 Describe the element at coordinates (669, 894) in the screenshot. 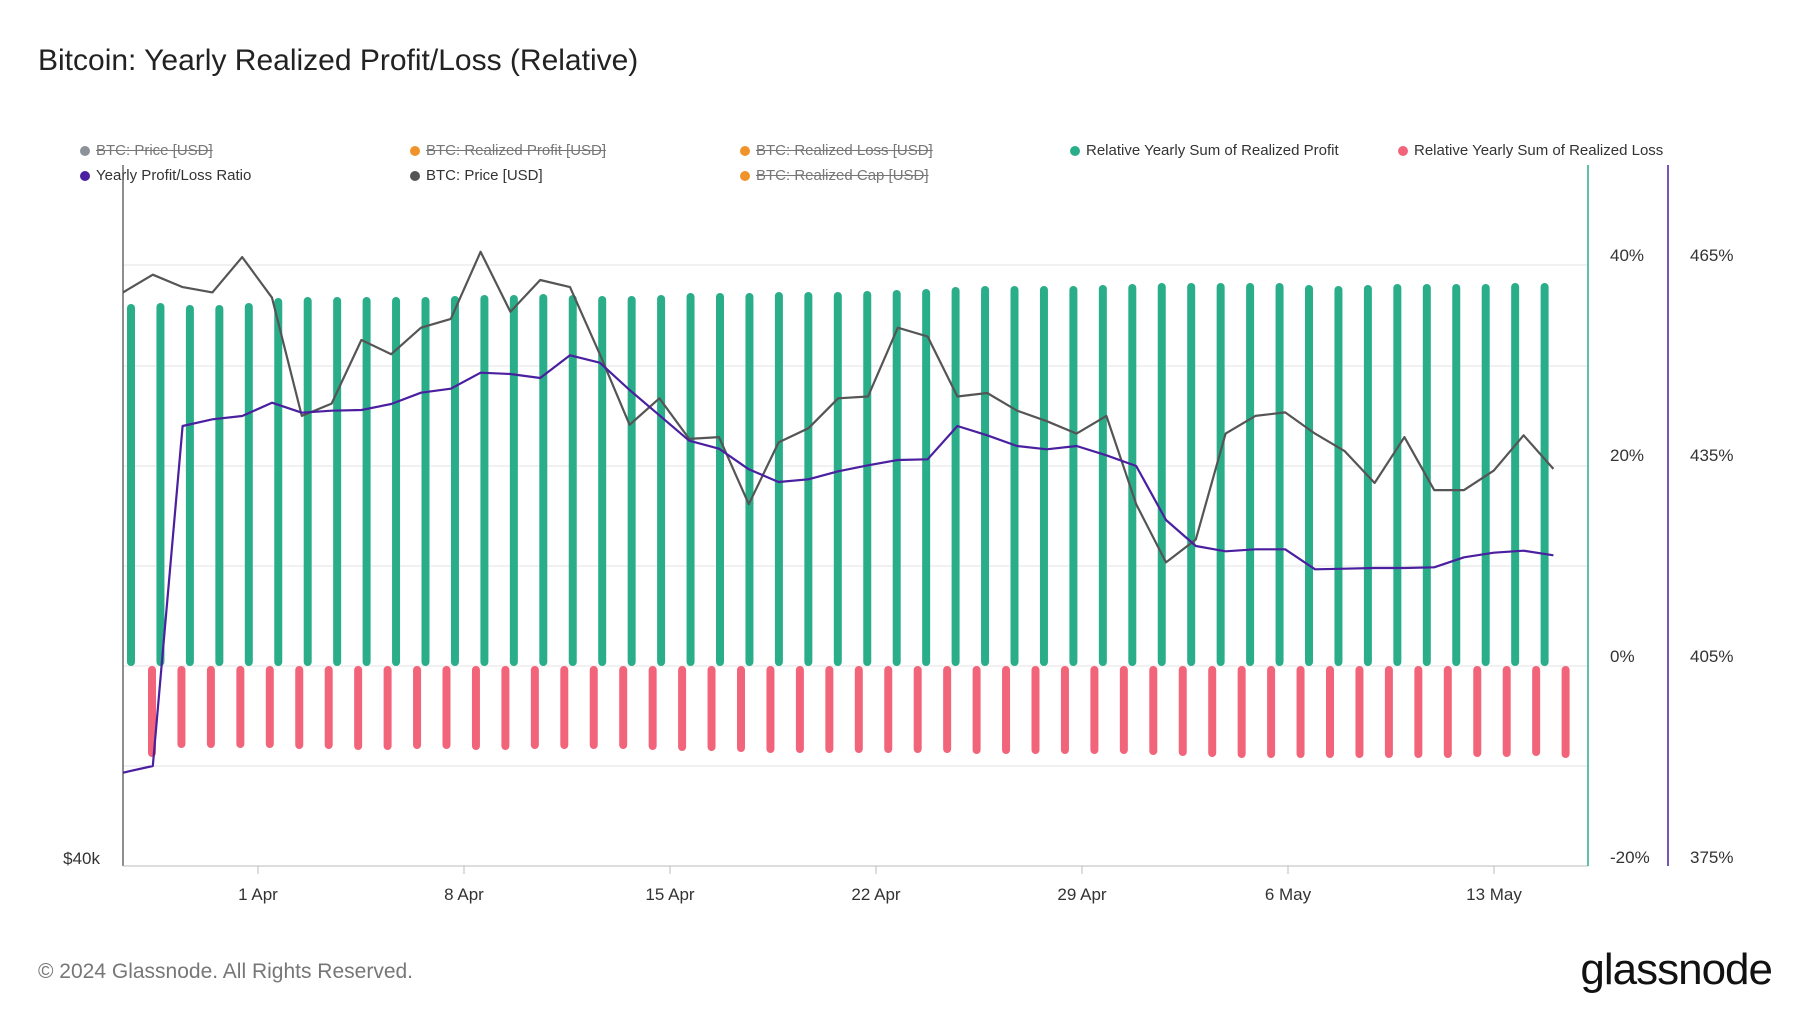

I see `x-tick-label: 15 Apr` at that location.